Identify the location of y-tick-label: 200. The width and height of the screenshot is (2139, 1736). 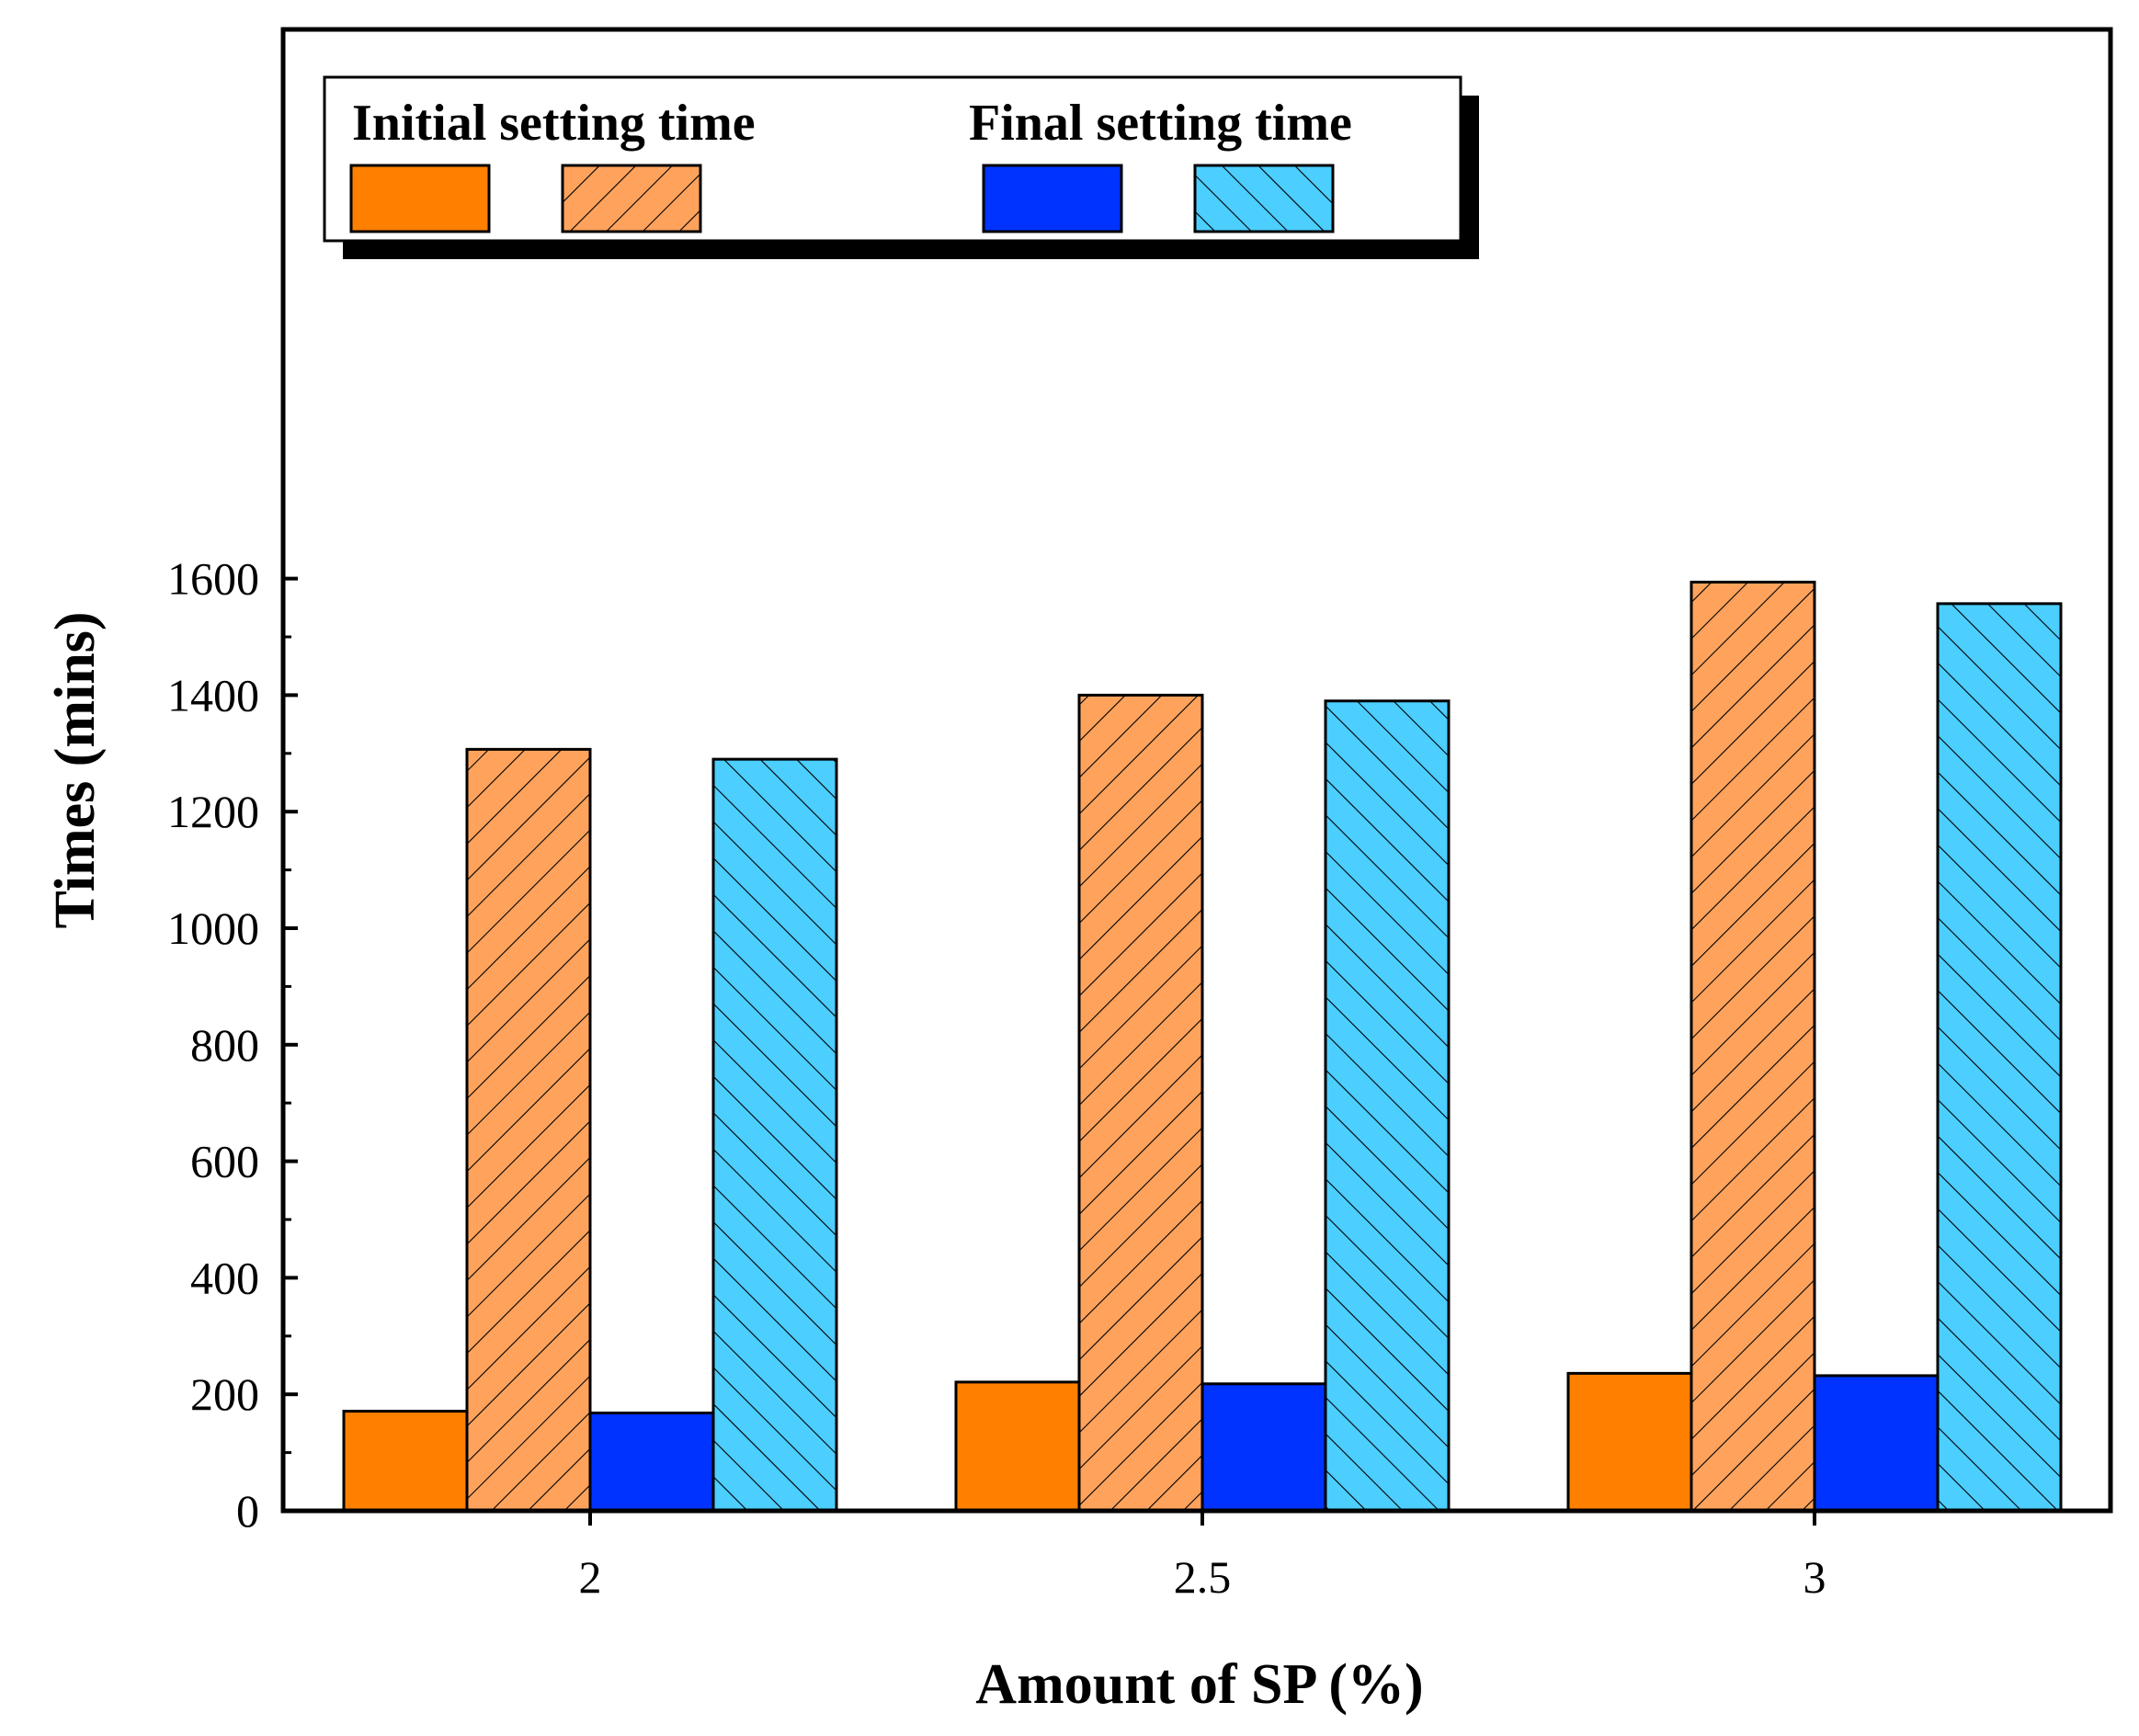
(224, 1394).